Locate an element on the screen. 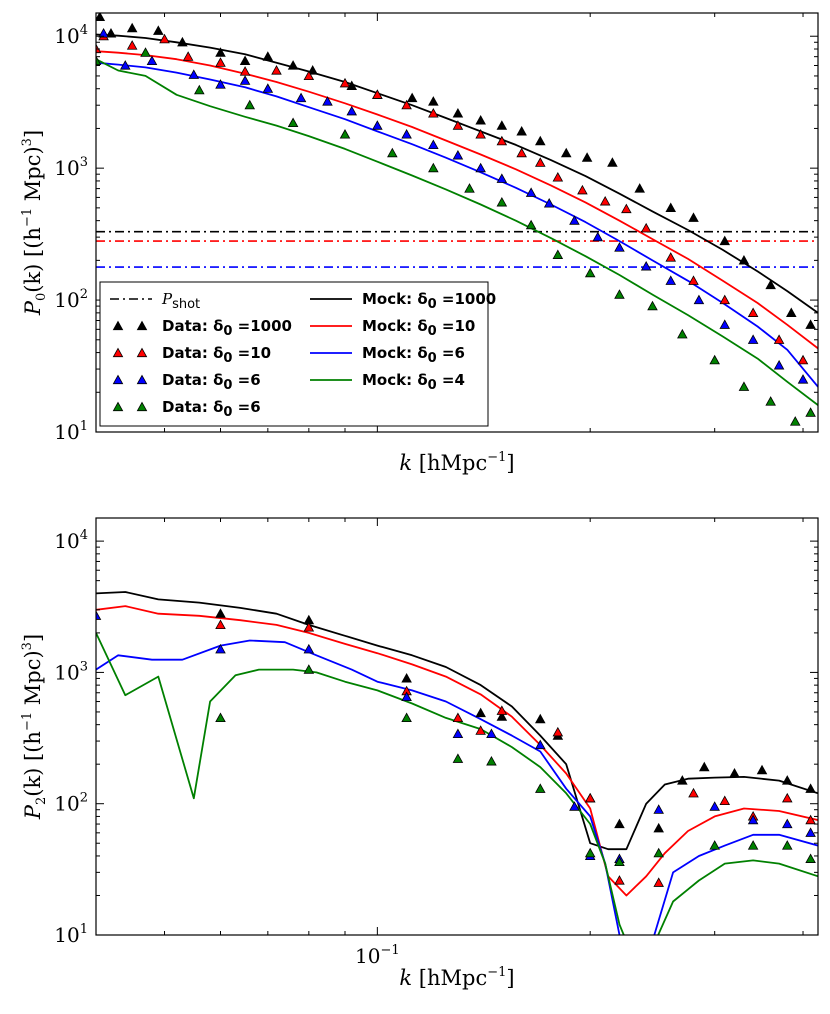  legend-label: Data: δ0 =1000 is located at coordinates (227, 328).